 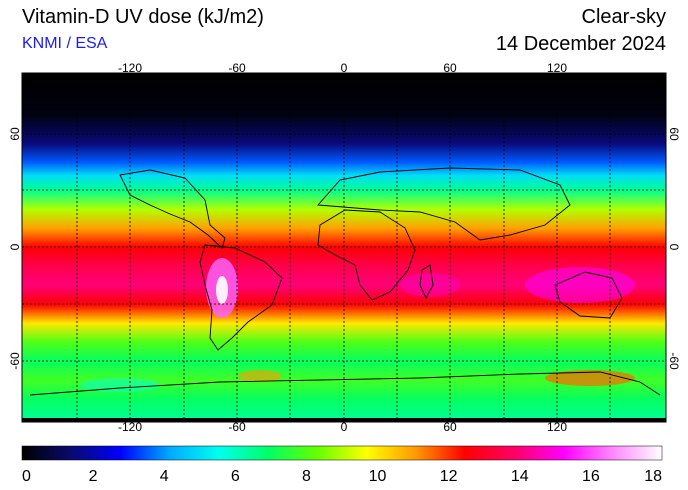 I want to click on antarctica-cool-patch, so click(x=120, y=385).